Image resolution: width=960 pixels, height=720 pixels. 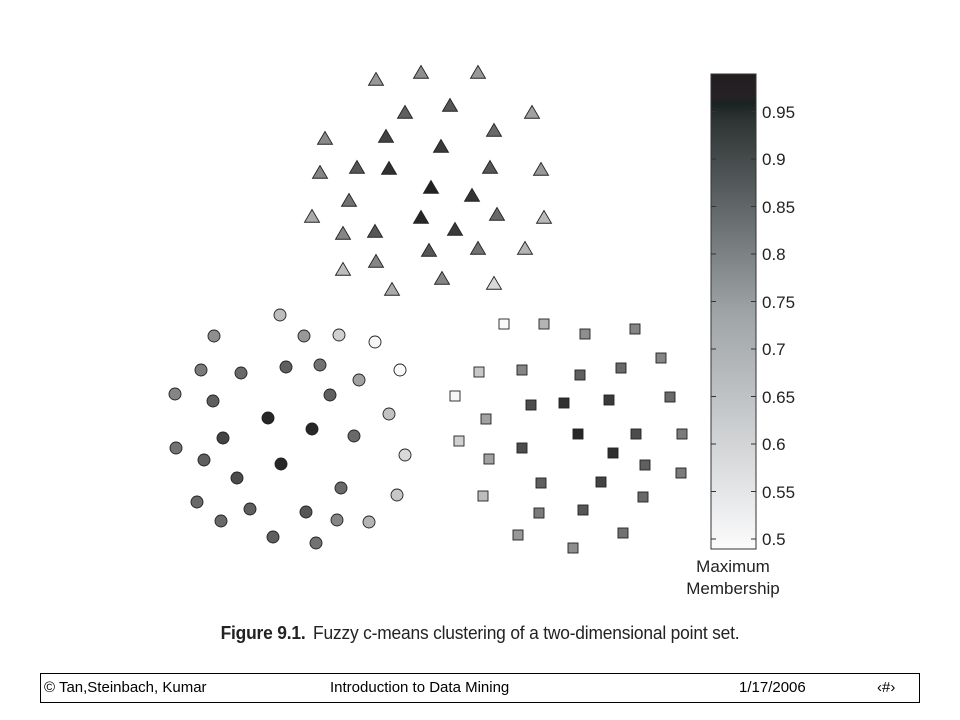 I want to click on footer-copyright: © Tan,Steinbach, Kumar, so click(x=125, y=687).